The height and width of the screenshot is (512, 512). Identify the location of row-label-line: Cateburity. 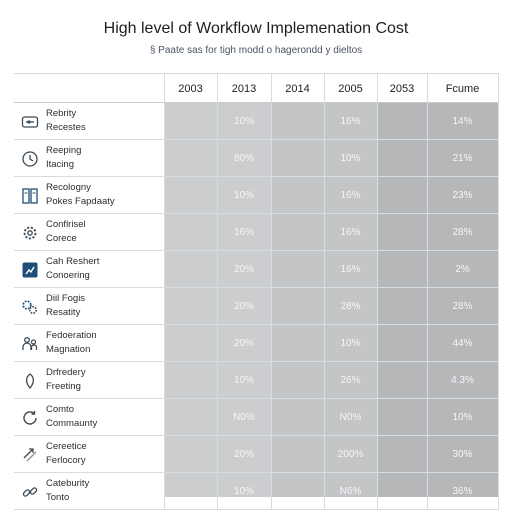
(68, 483).